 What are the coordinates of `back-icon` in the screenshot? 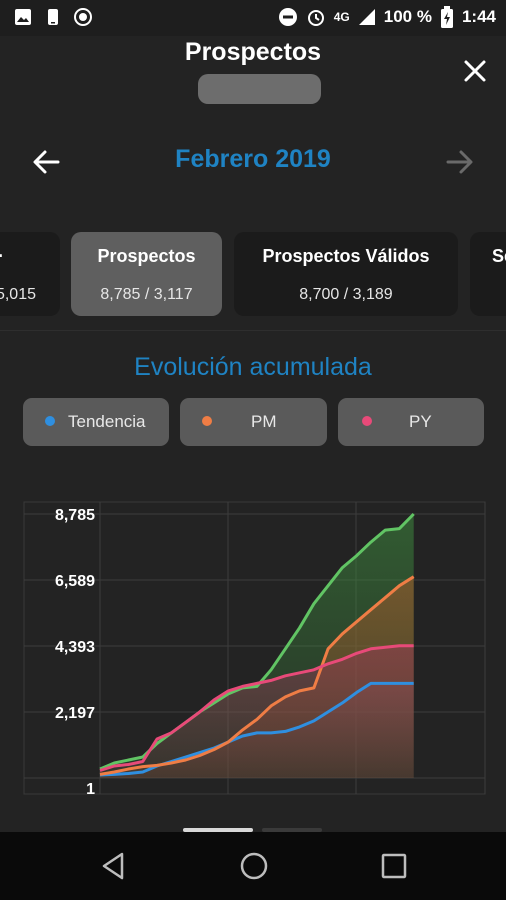 It's located at (114, 866).